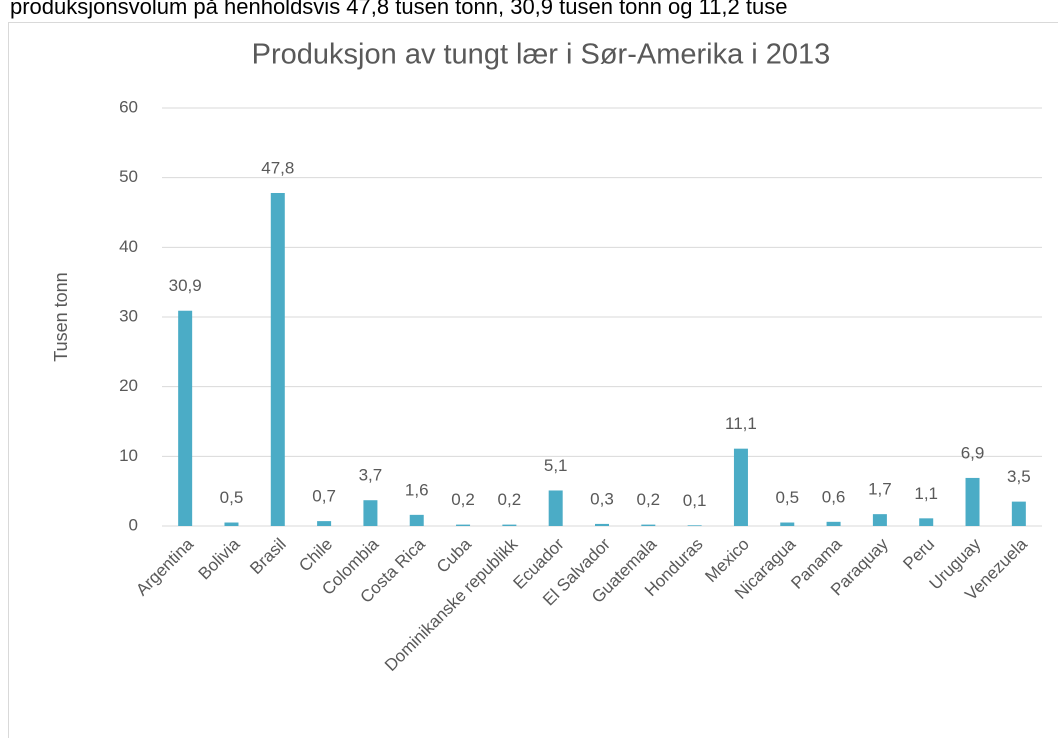 The height and width of the screenshot is (738, 1058). Describe the element at coordinates (277, 167) in the screenshot. I see `value-label: 47,8` at that location.